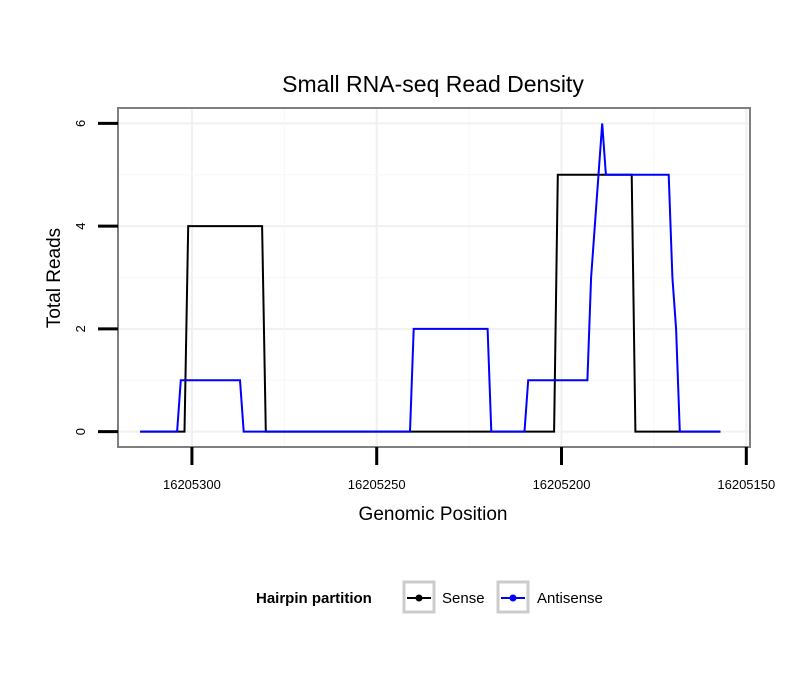 This screenshot has height=690, width=810. What do you see at coordinates (377, 484) in the screenshot?
I see `x-tick-label-1: 16205250` at bounding box center [377, 484].